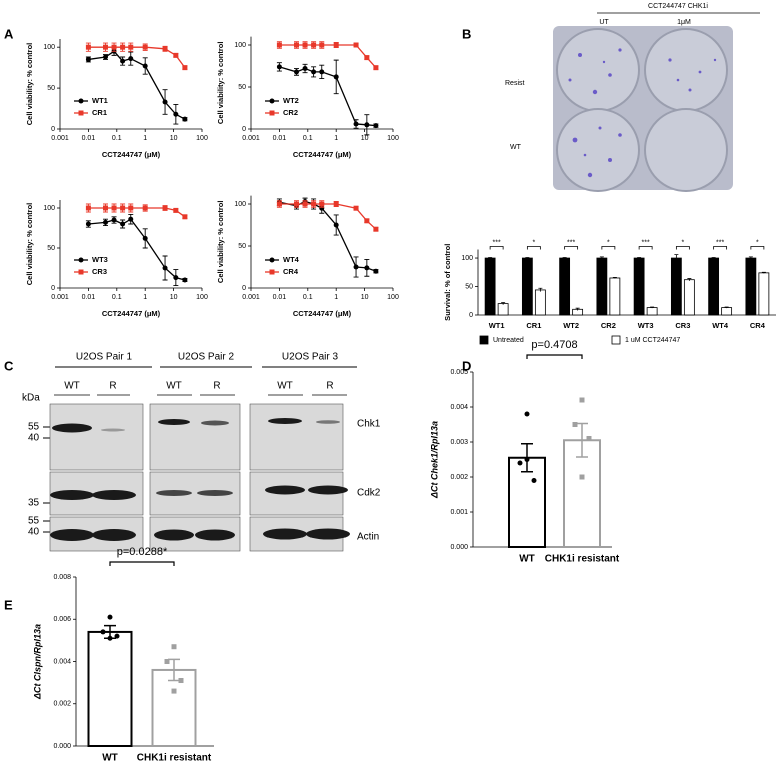 This screenshot has width=778, height=772. Describe the element at coordinates (720, 325) in the screenshot. I see `x-tick-label: WT4` at that location.